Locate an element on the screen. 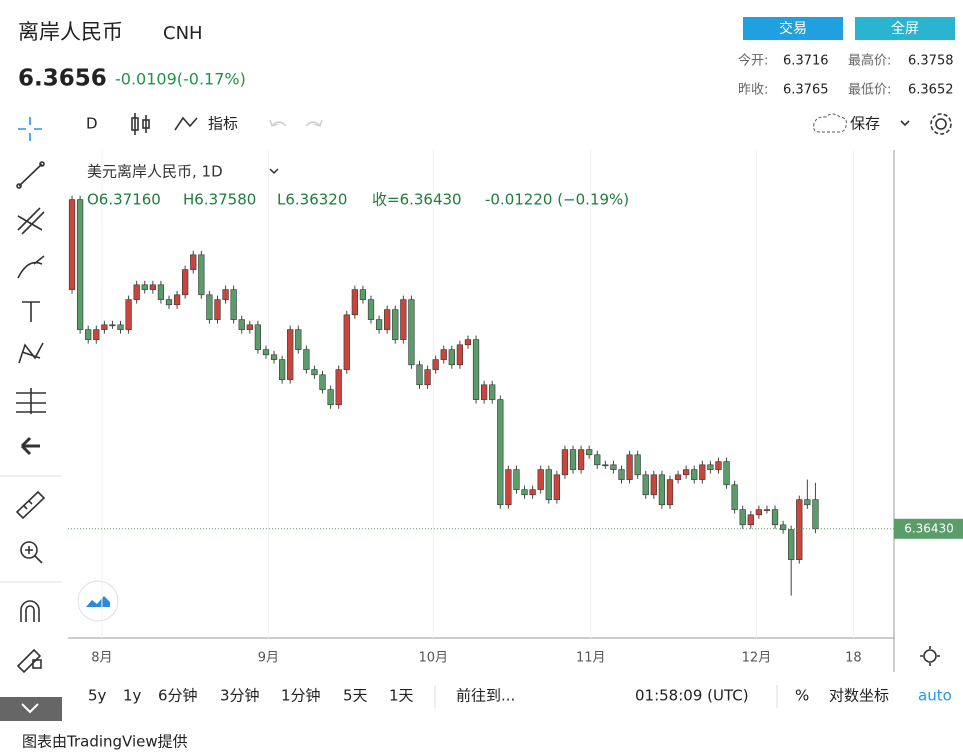 This screenshot has width=963, height=756. interval: D is located at coordinates (92, 124).